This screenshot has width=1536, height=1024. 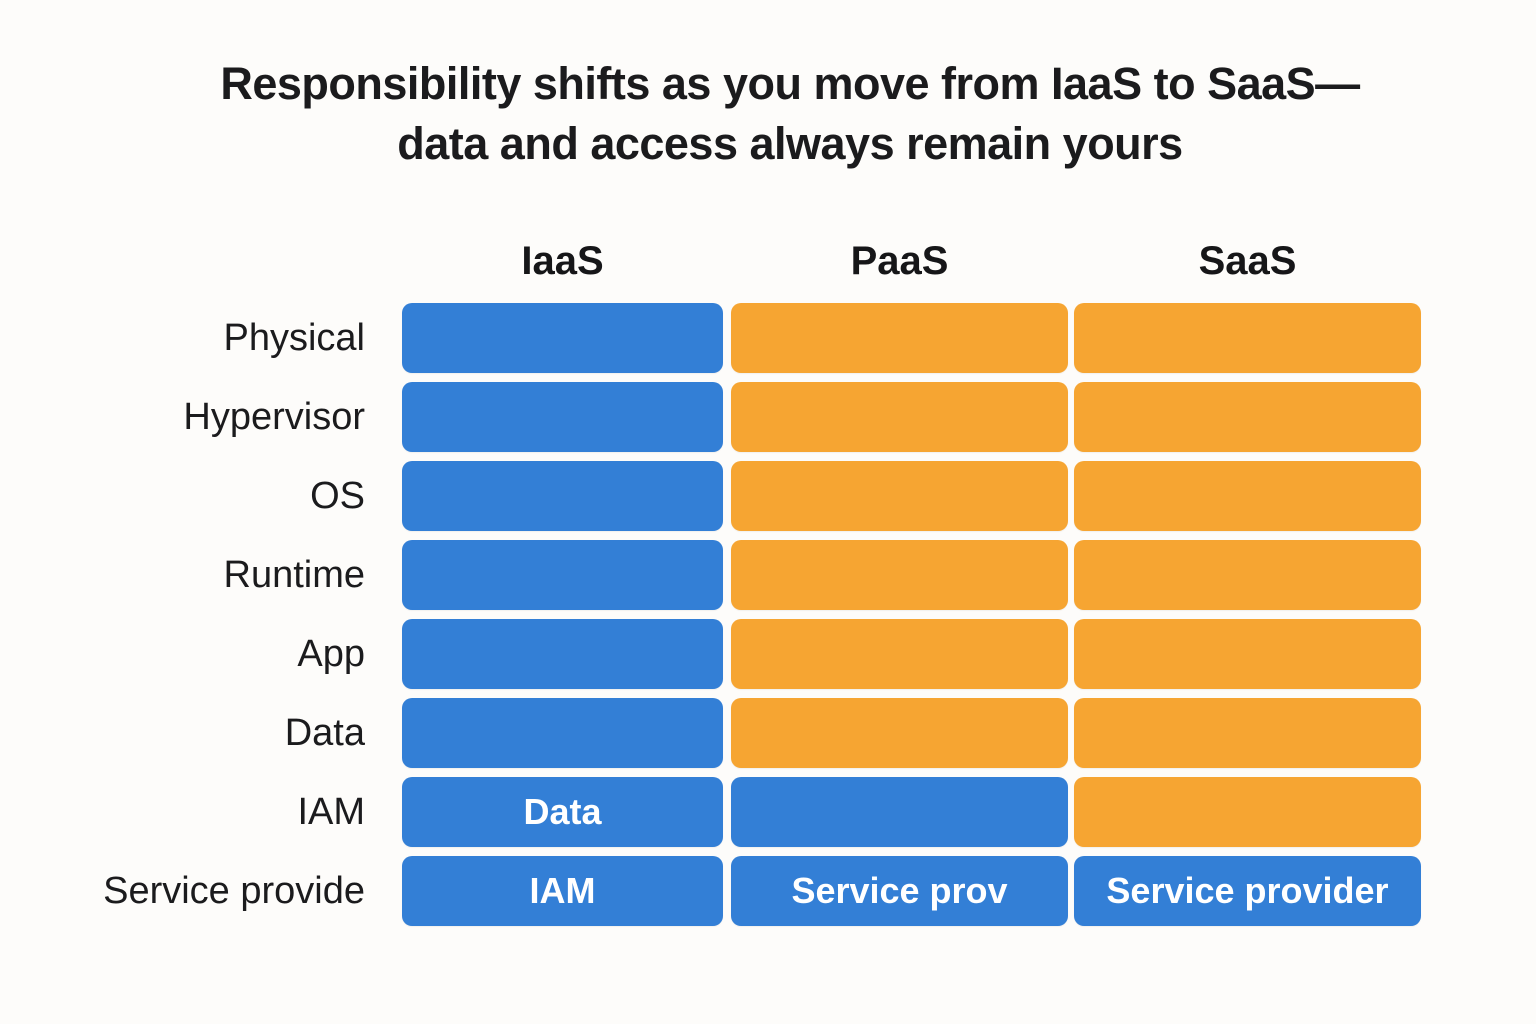 I want to click on column-header-saas: SaaS, so click(x=1247, y=260).